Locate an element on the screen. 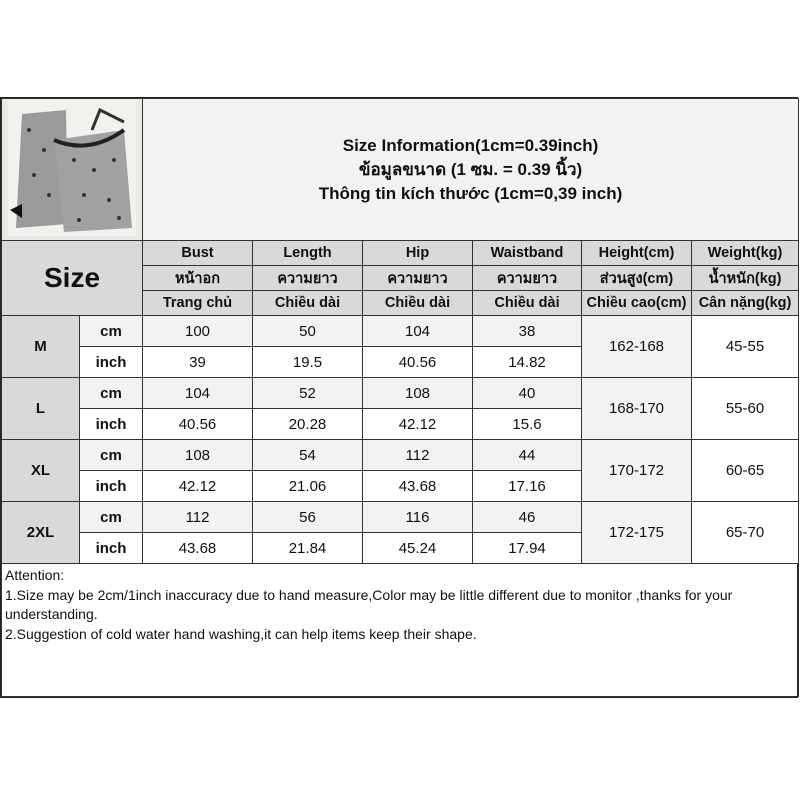 The height and width of the screenshot is (800, 800). hip-inch-value: 42.12 is located at coordinates (417, 424).